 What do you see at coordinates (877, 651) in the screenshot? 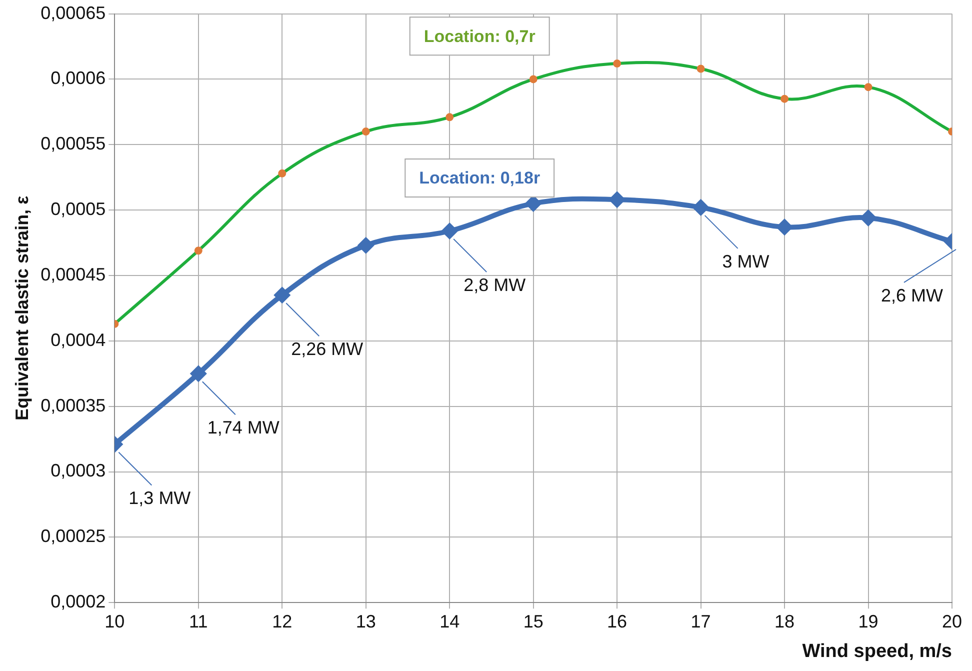
I see `x-axis-title: Wind speed, m/s` at bounding box center [877, 651].